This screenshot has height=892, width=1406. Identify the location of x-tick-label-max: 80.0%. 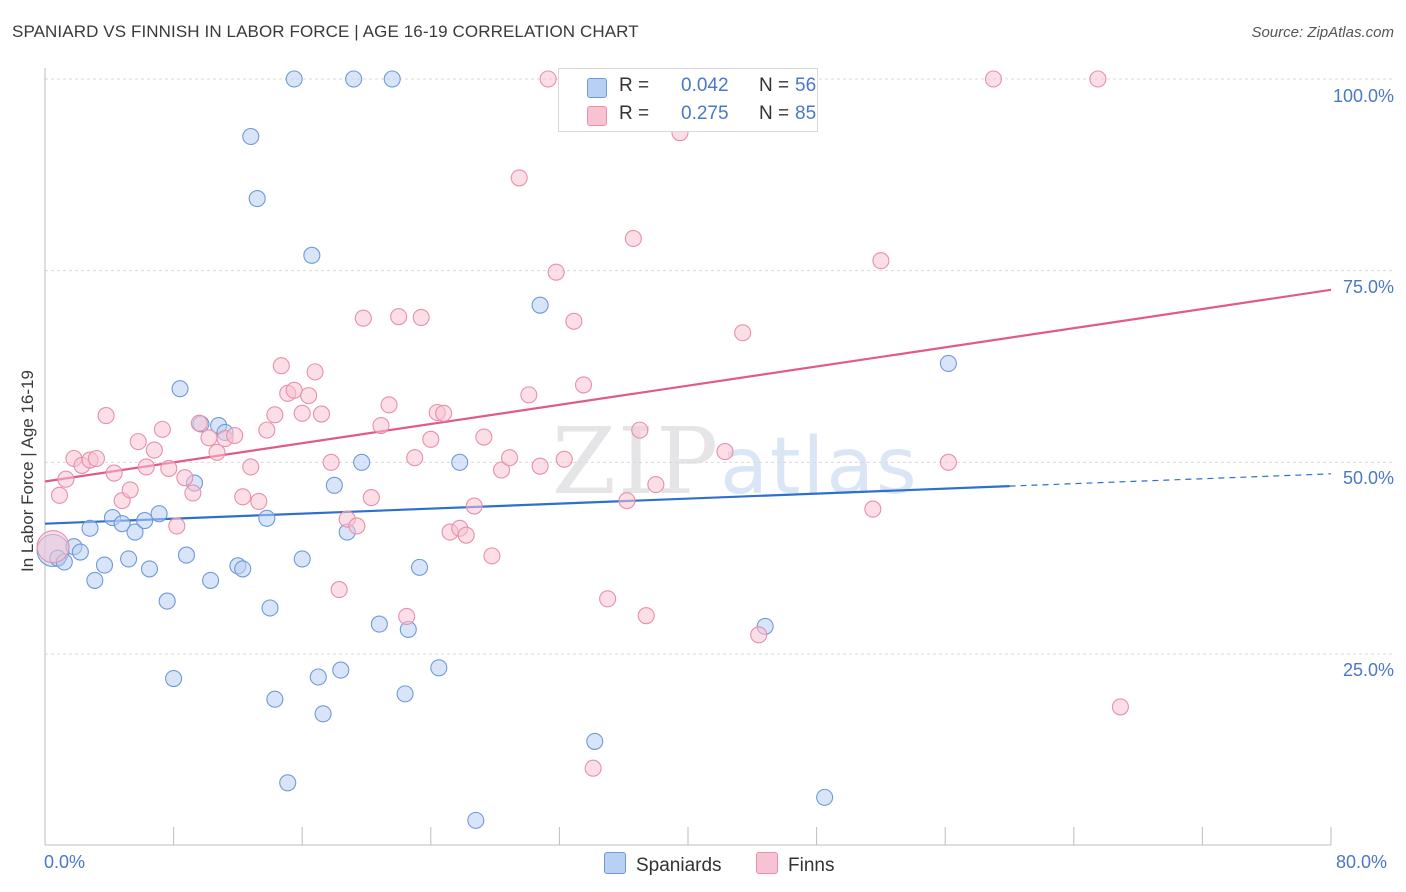
(1362, 862).